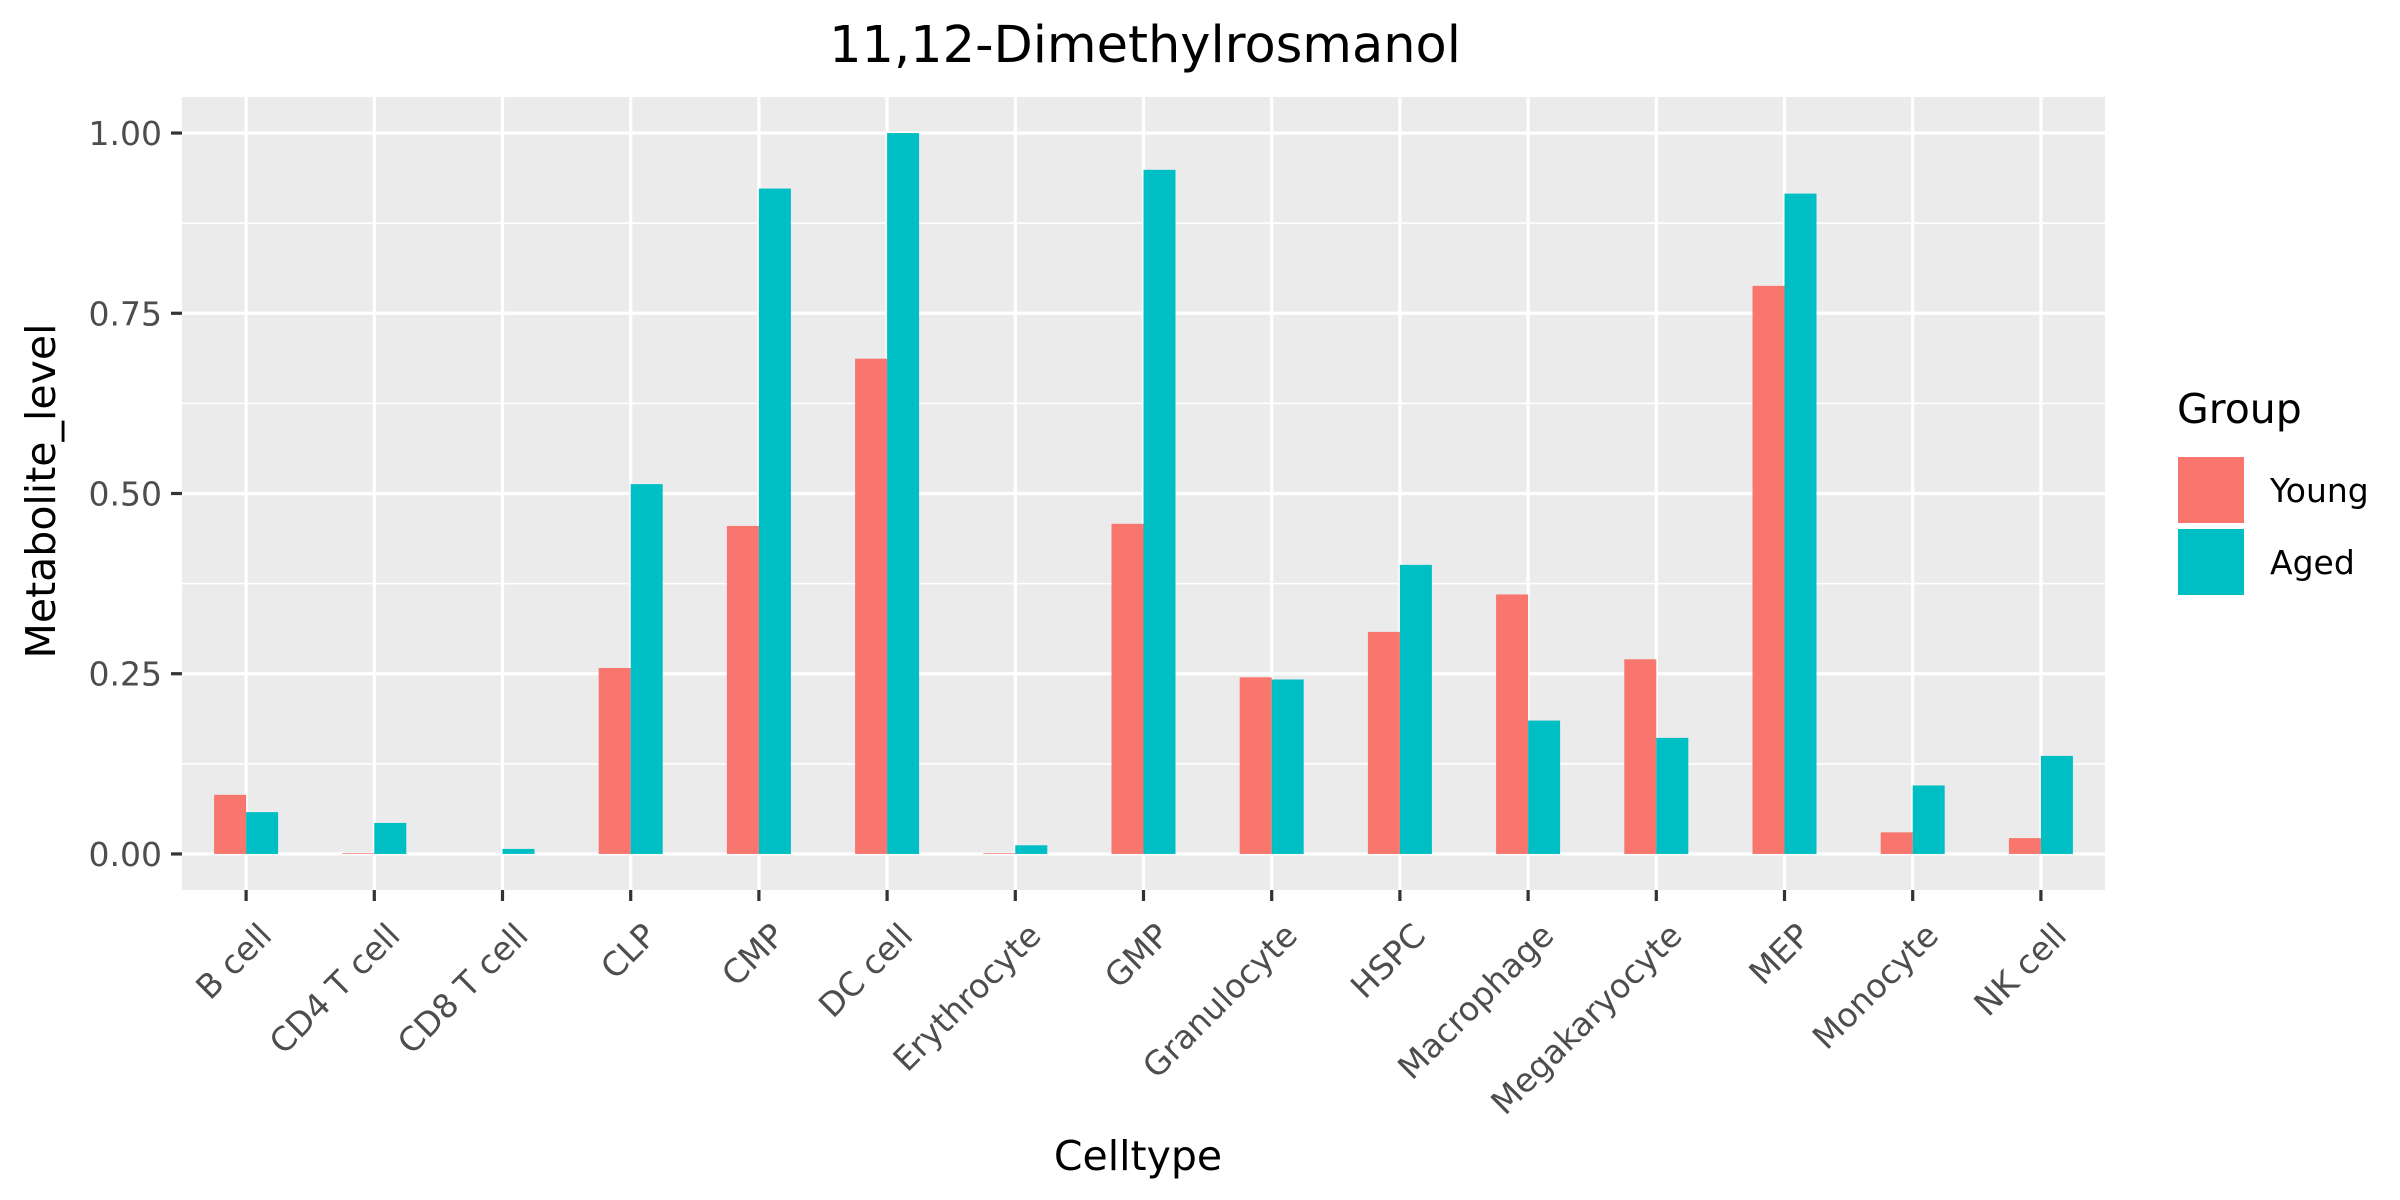  Describe the element at coordinates (1512, 724) in the screenshot. I see `bar-young-macrophage` at that location.